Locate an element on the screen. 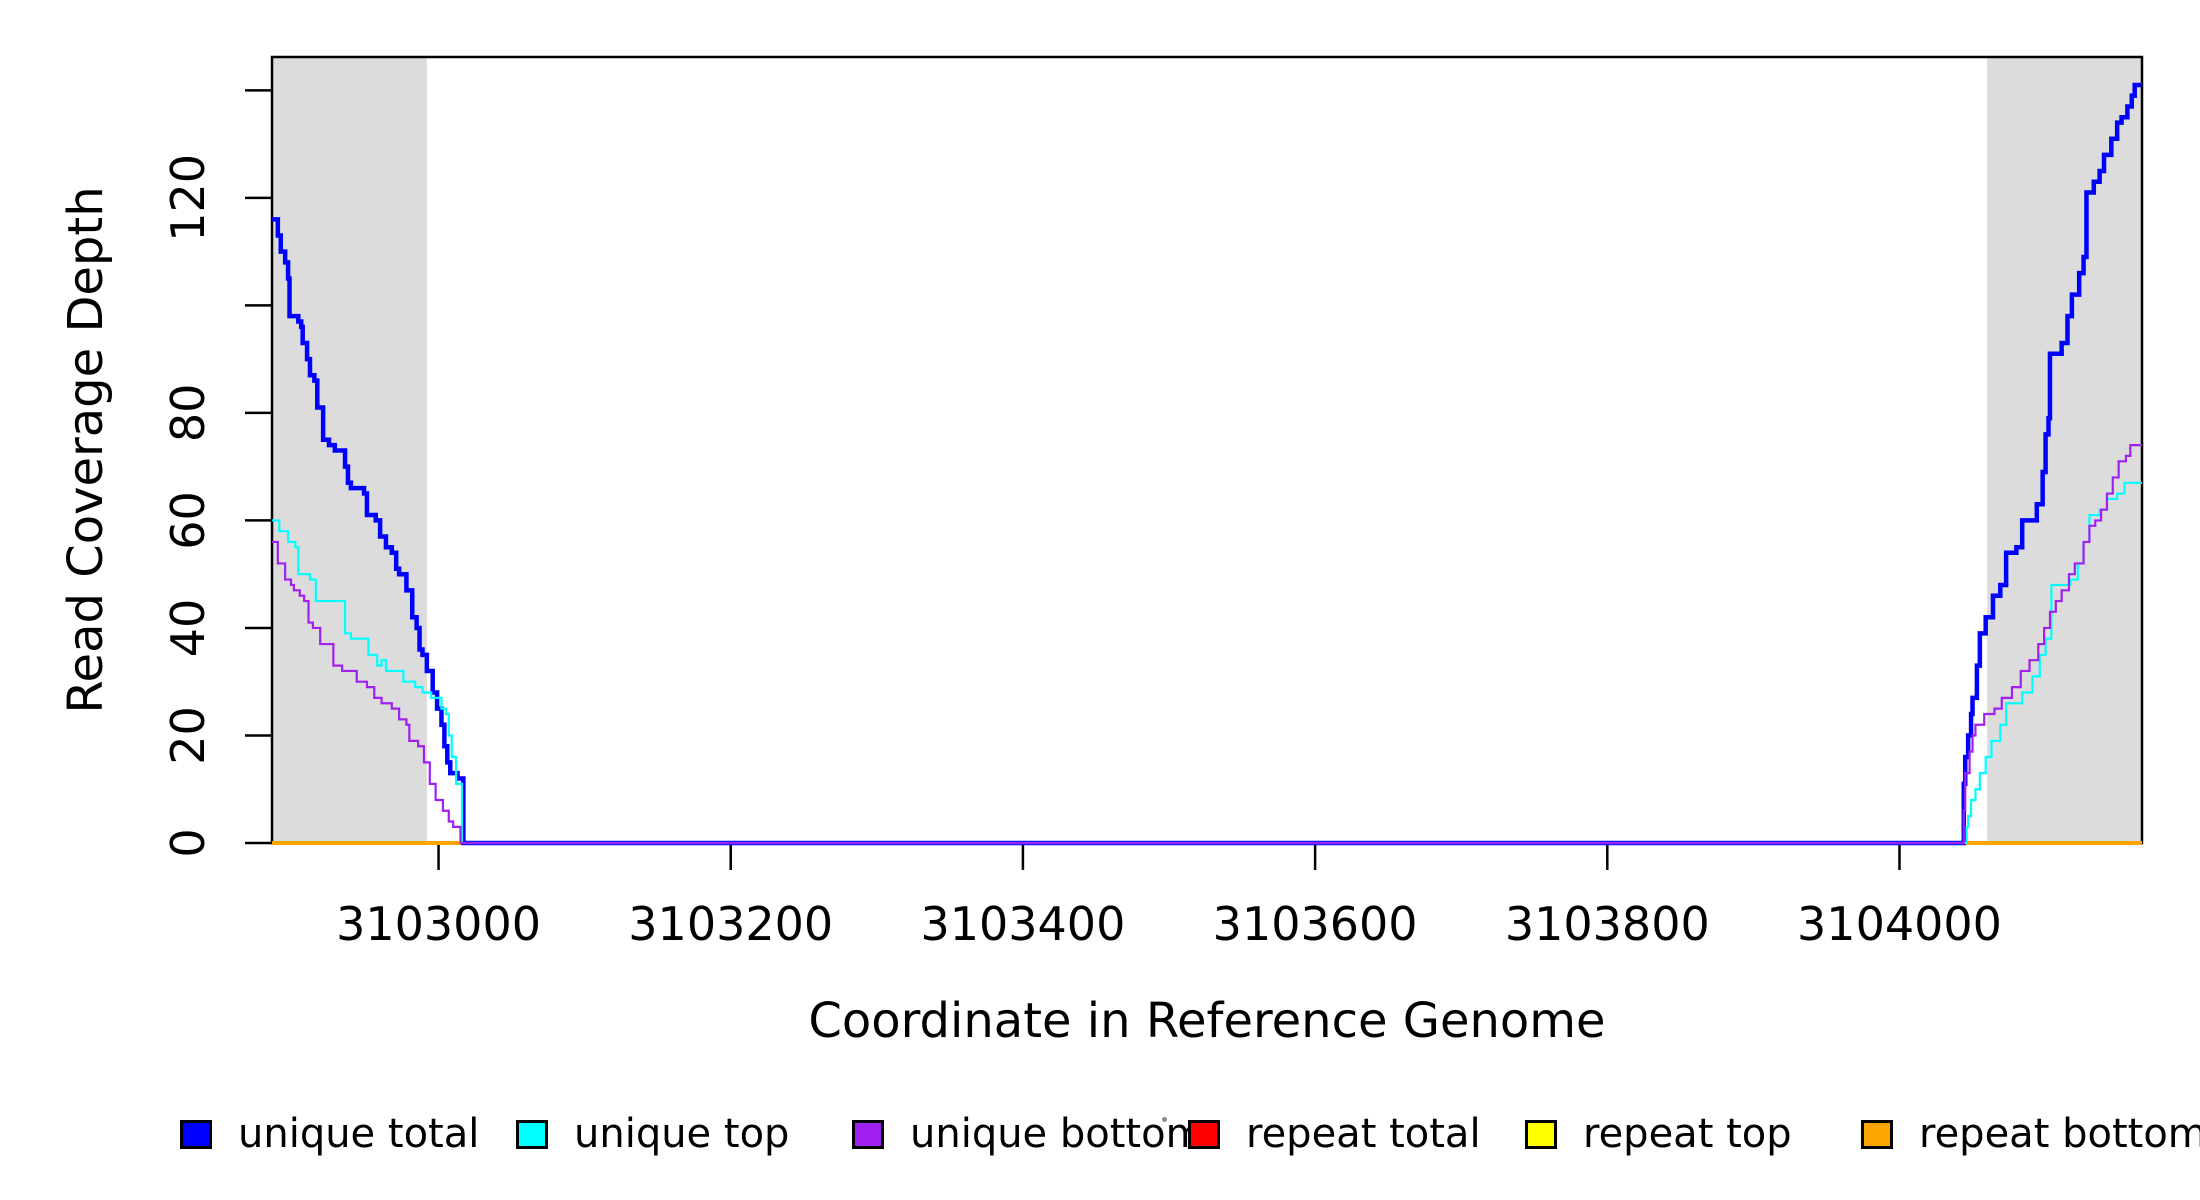 This screenshot has width=2200, height=1200. svg-text: 20 is located at coordinates (188, 735).